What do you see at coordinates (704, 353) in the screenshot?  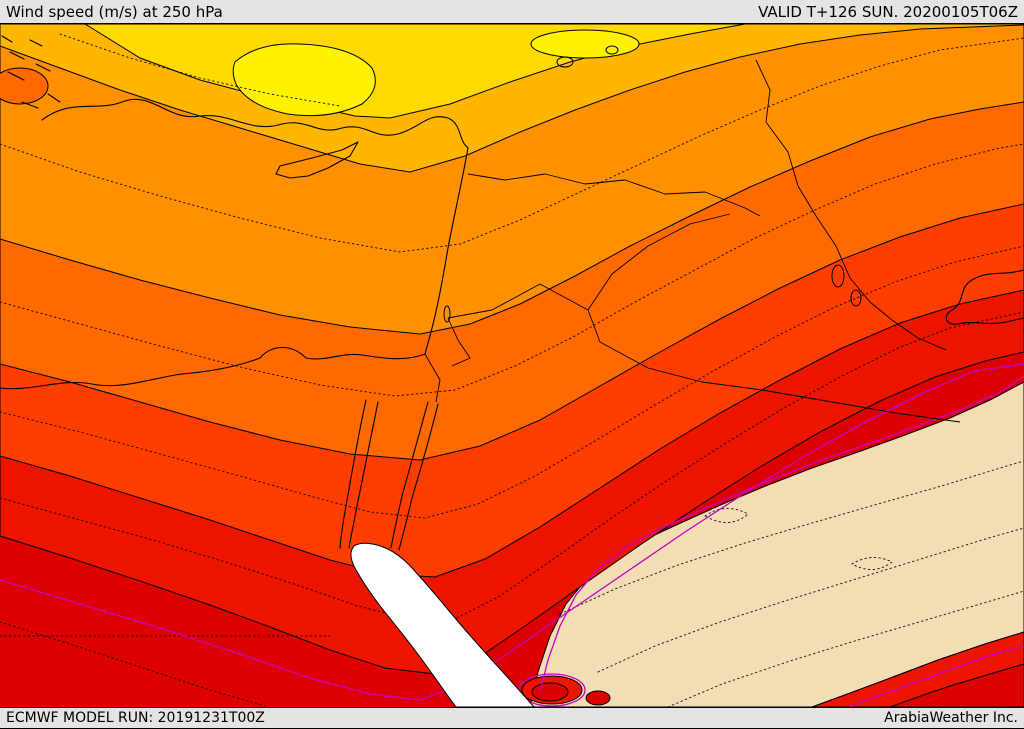 I see `border-jordan-iraq-saudi` at bounding box center [704, 353].